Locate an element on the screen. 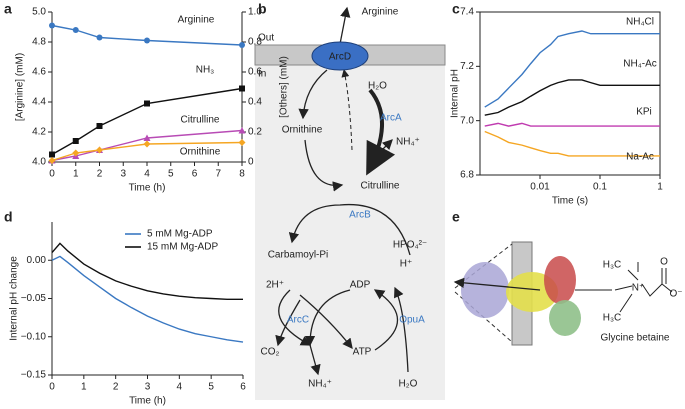 The height and width of the screenshot is (409, 685). metabolite: Carbamoyl-Pi is located at coordinates (298, 255).